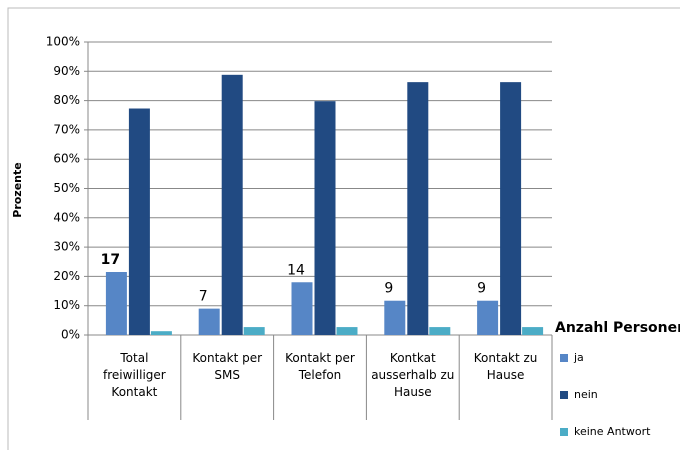  I want to click on data-label: 17, so click(110, 260).